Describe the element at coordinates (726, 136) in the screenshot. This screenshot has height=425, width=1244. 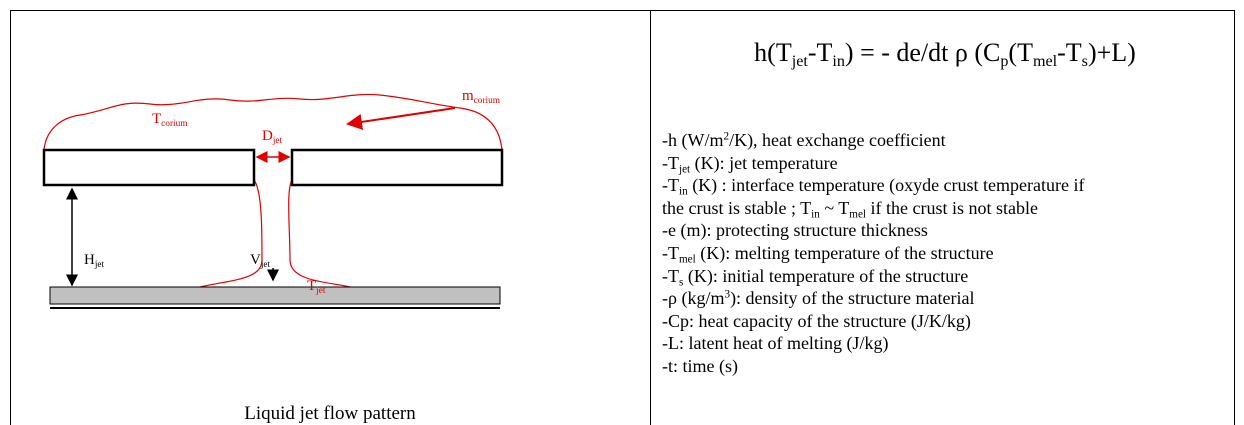
I see `definition-line-sup: 2` at that location.